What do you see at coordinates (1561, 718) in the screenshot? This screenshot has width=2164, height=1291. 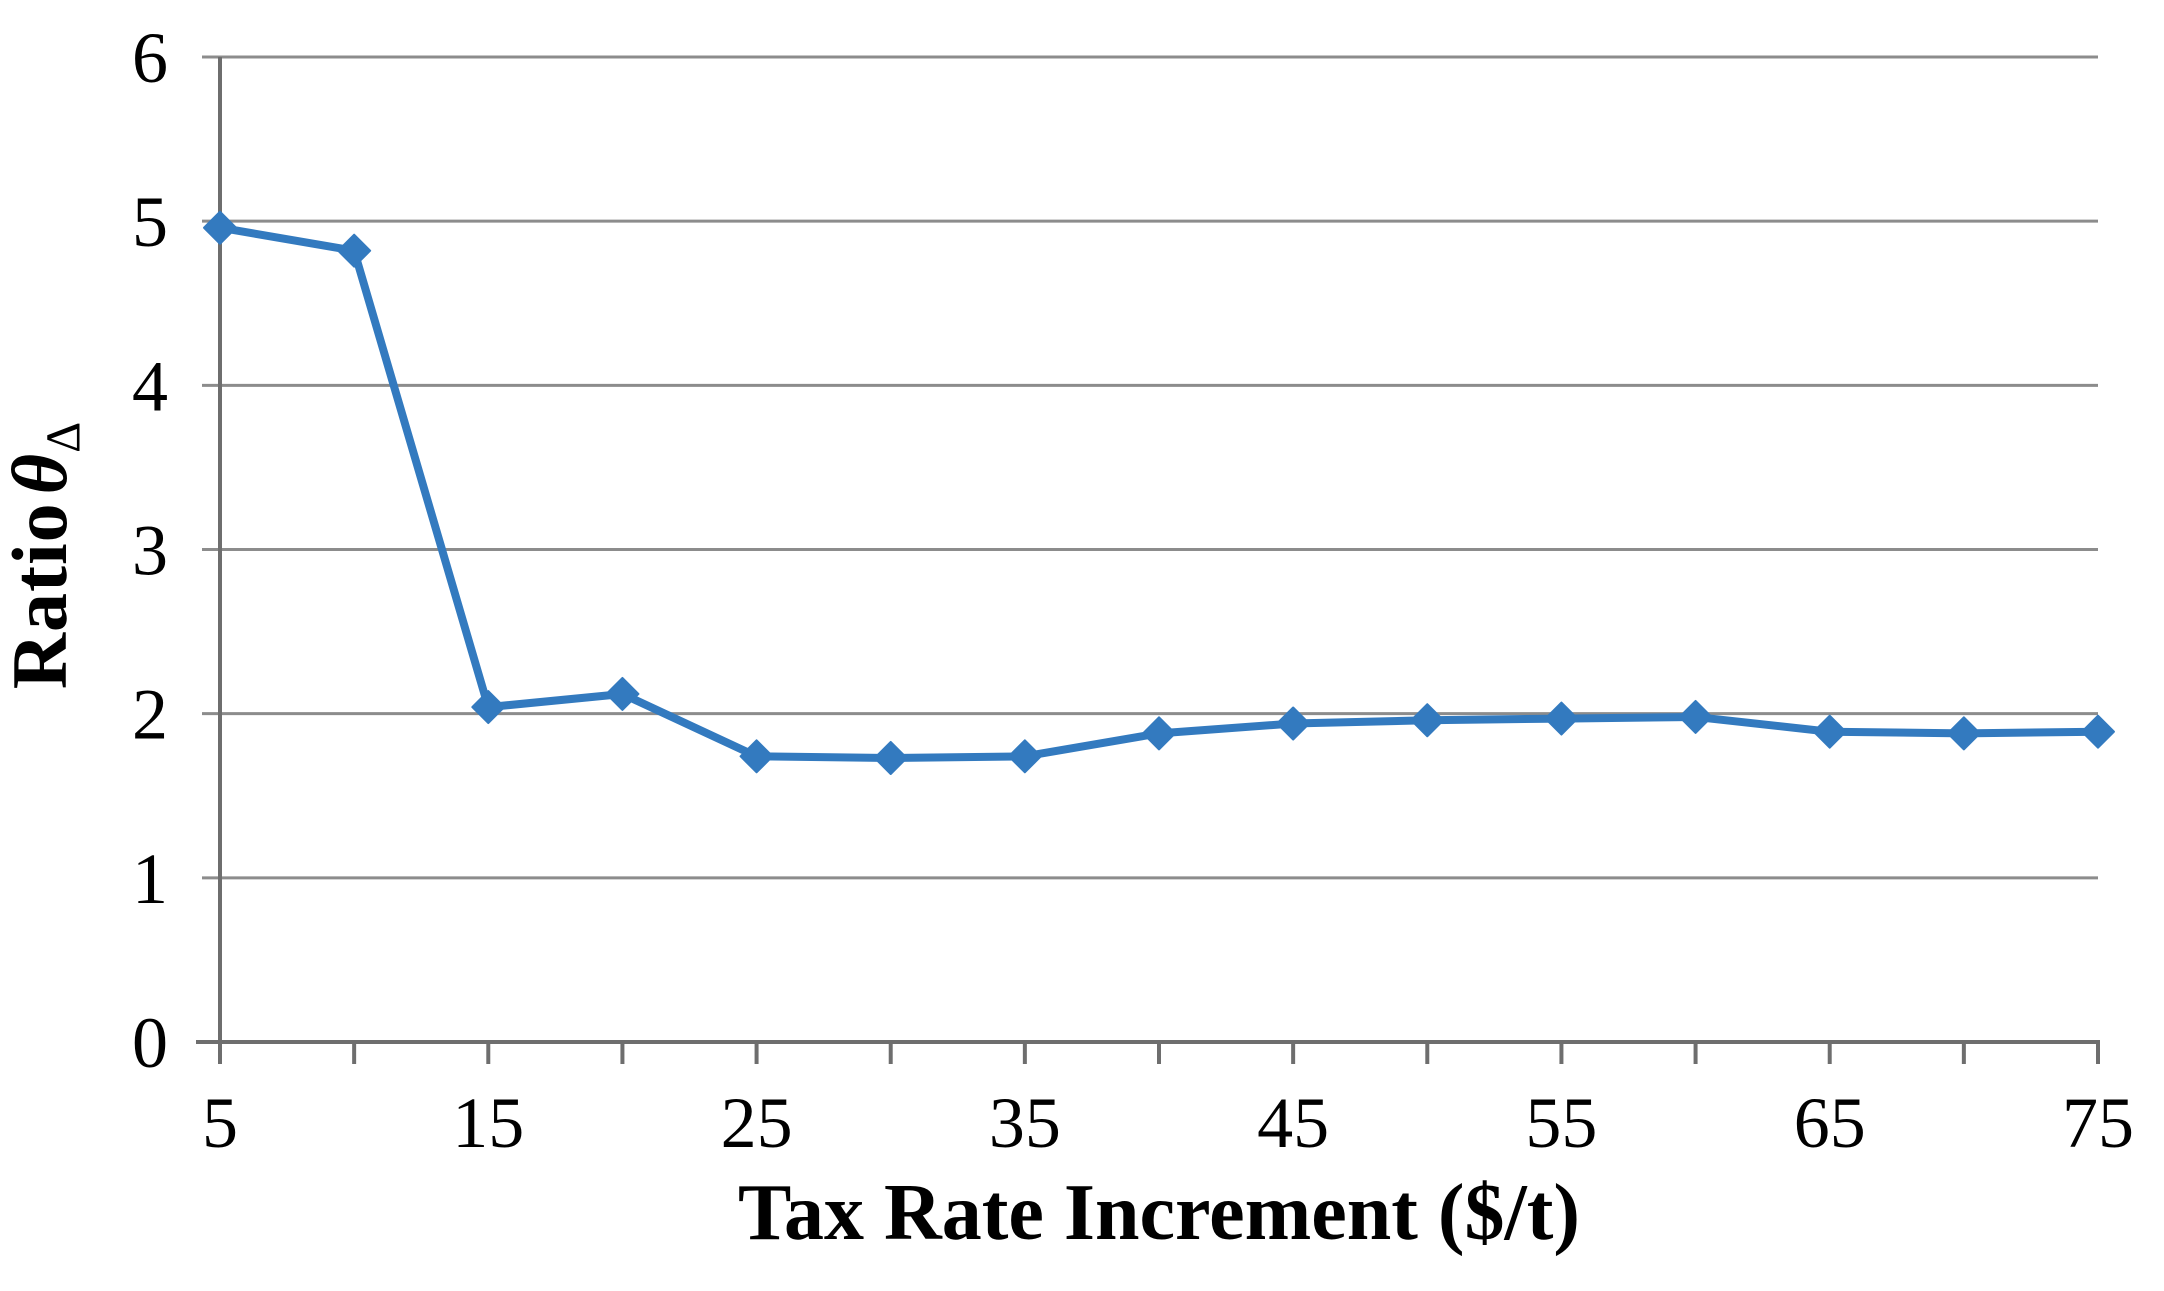 I see `data-point-marker-x55` at bounding box center [1561, 718].